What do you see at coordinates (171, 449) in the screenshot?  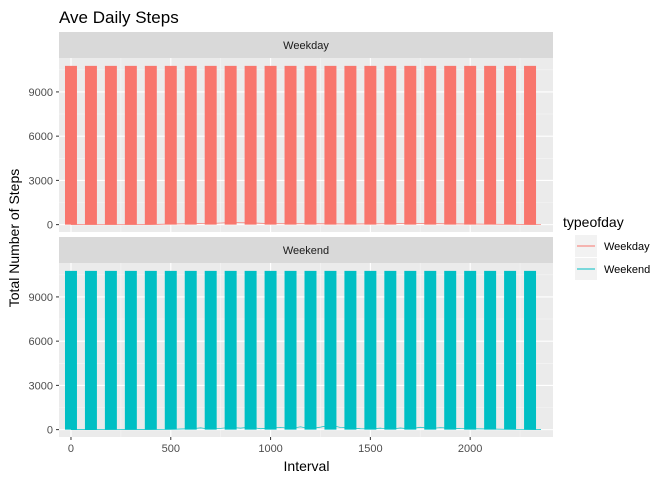 I see `x-tick-label: 500` at bounding box center [171, 449].